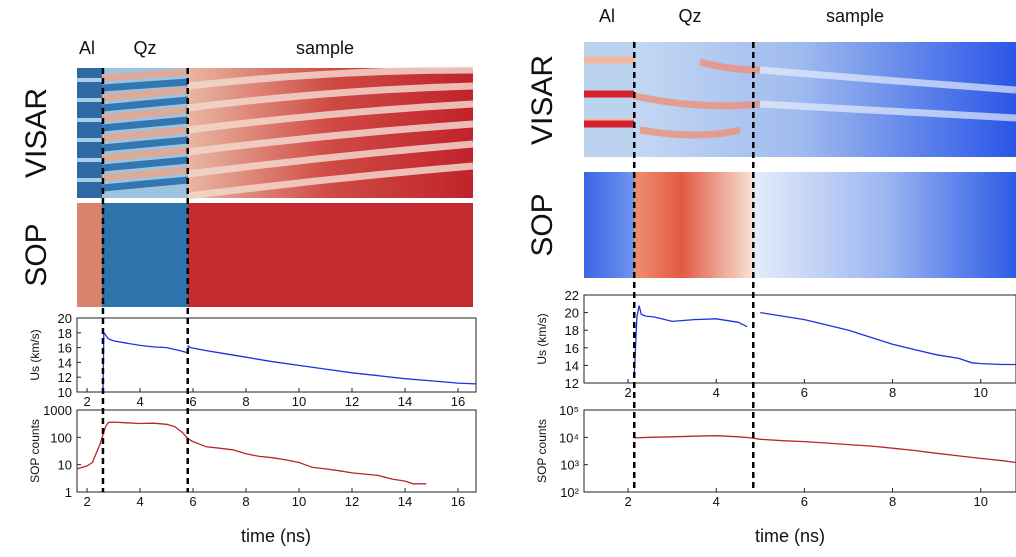 The width and height of the screenshot is (1016, 557). Describe the element at coordinates (572, 295) in the screenshot. I see `y-tick-label: 22` at that location.